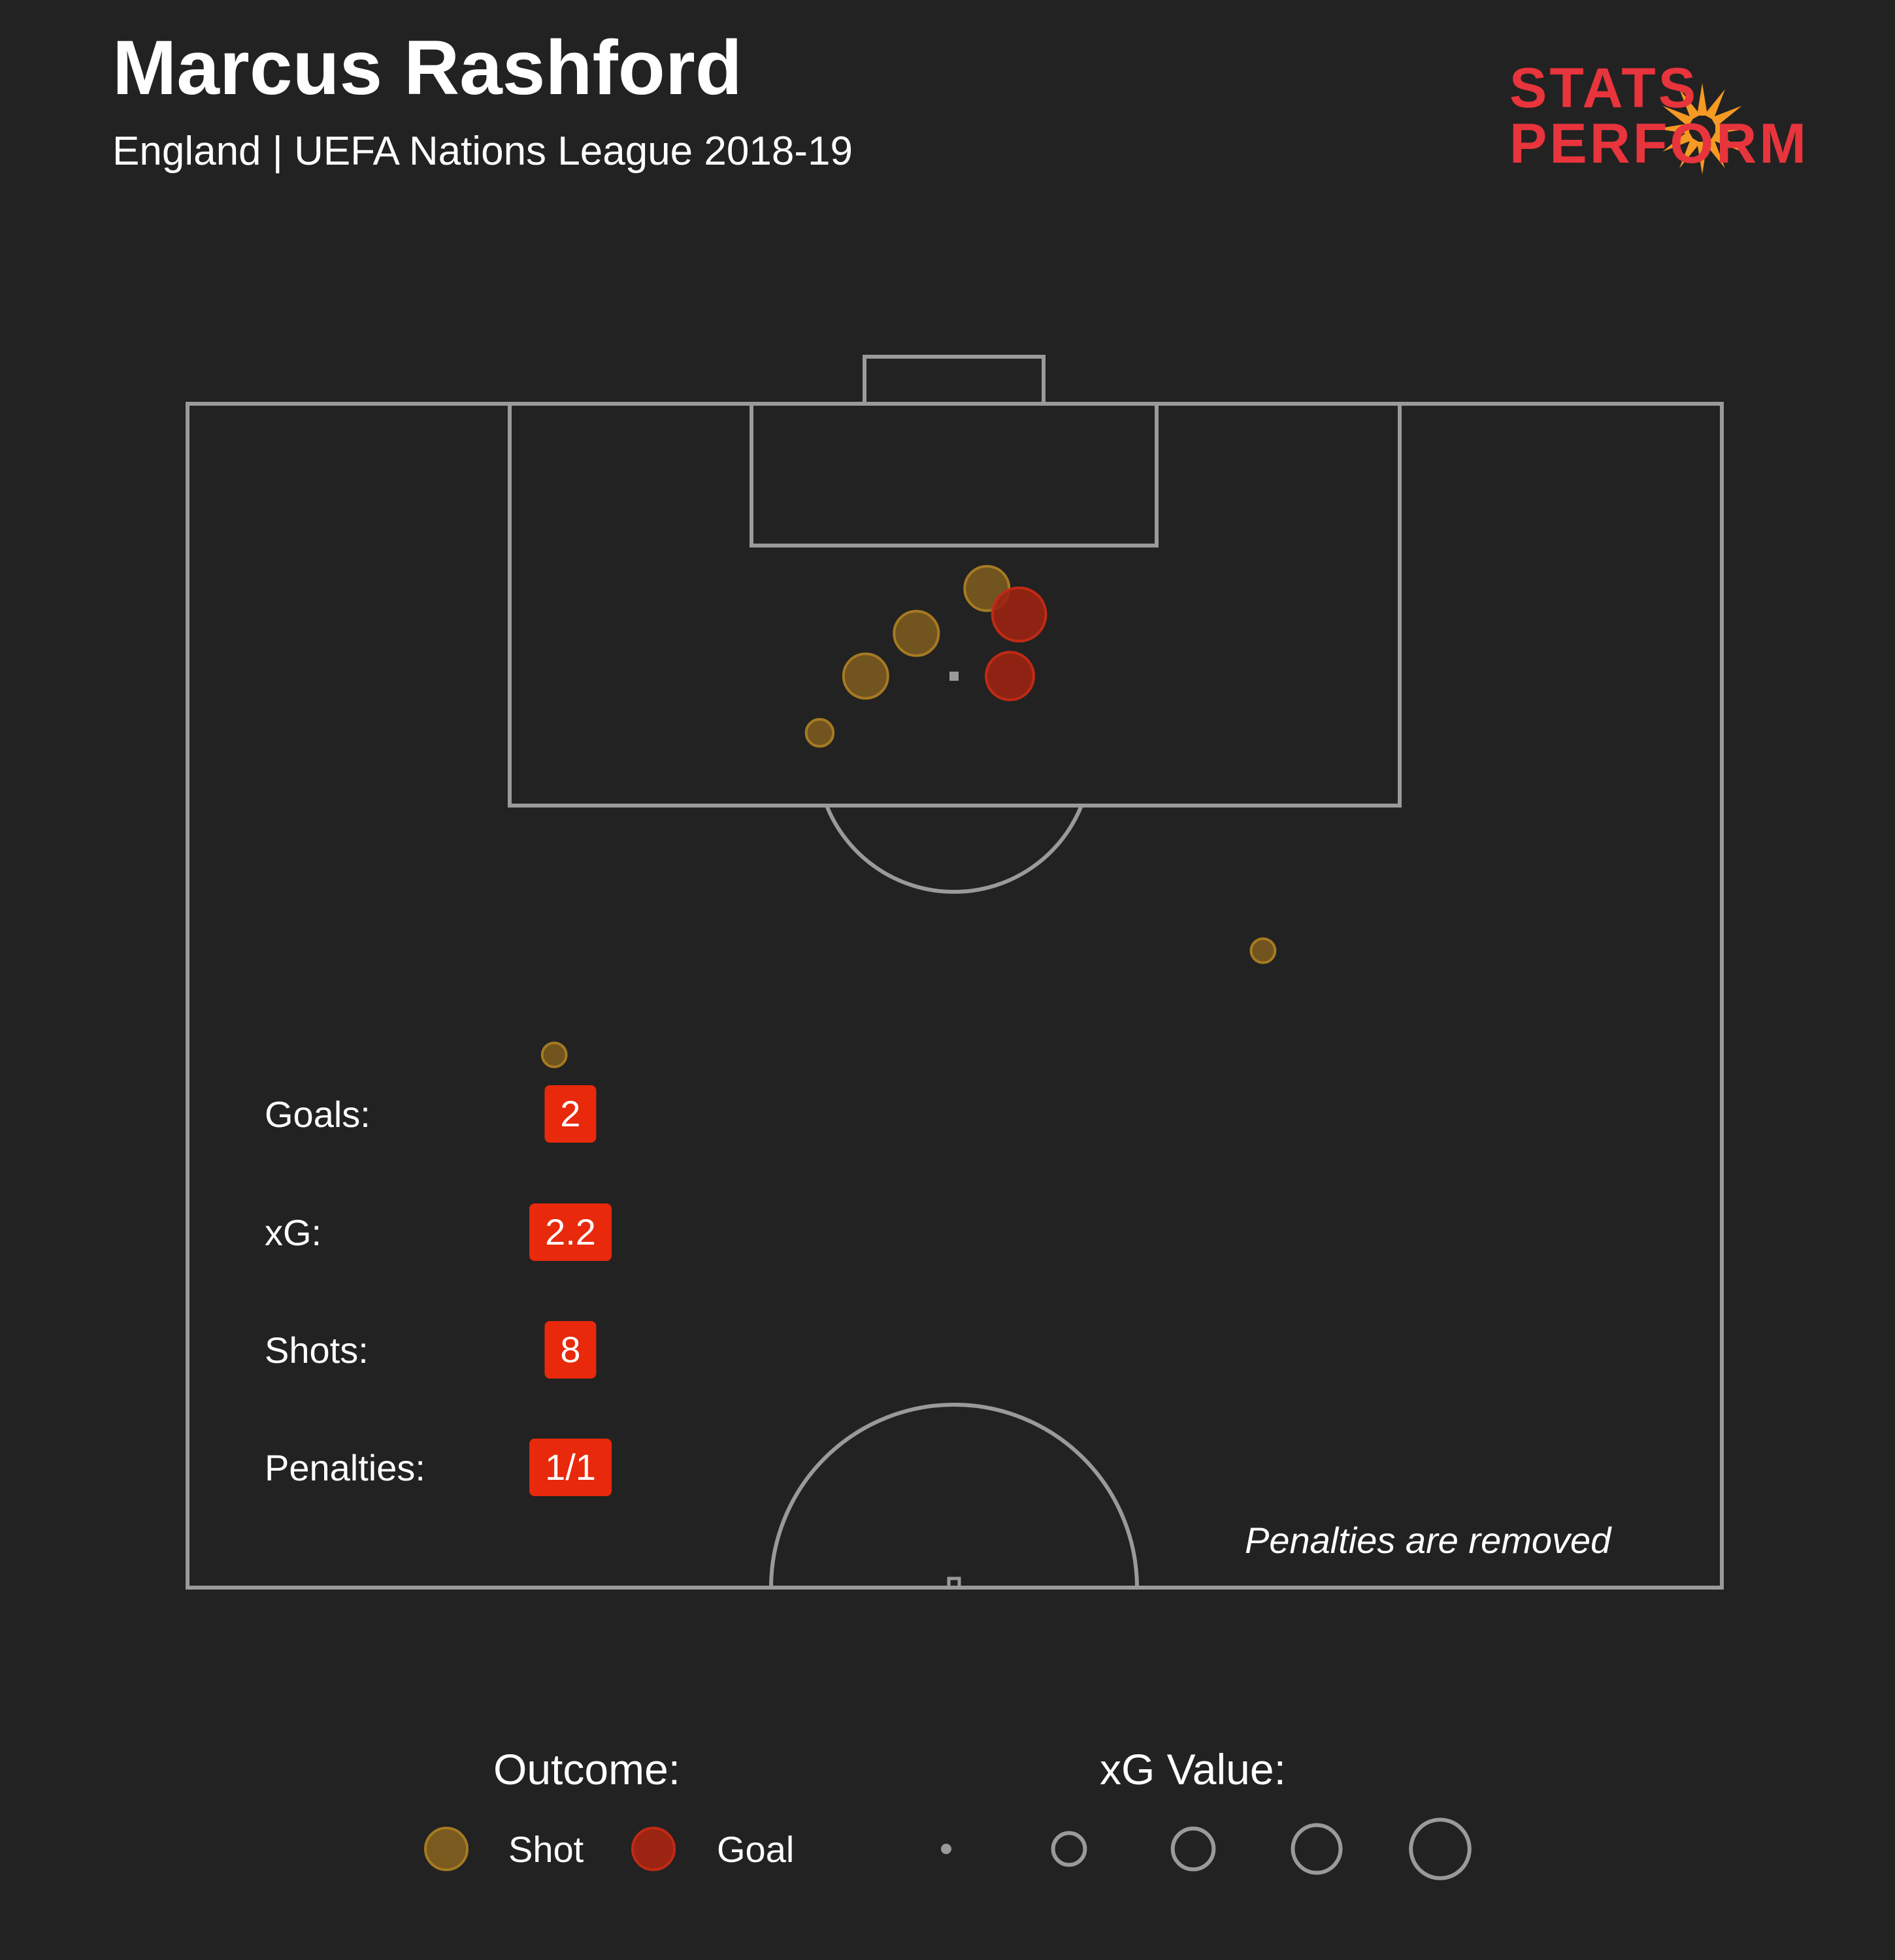 This screenshot has width=1895, height=1960. Describe the element at coordinates (546, 1849) in the screenshot. I see `legend-shot-label: Shot` at that location.